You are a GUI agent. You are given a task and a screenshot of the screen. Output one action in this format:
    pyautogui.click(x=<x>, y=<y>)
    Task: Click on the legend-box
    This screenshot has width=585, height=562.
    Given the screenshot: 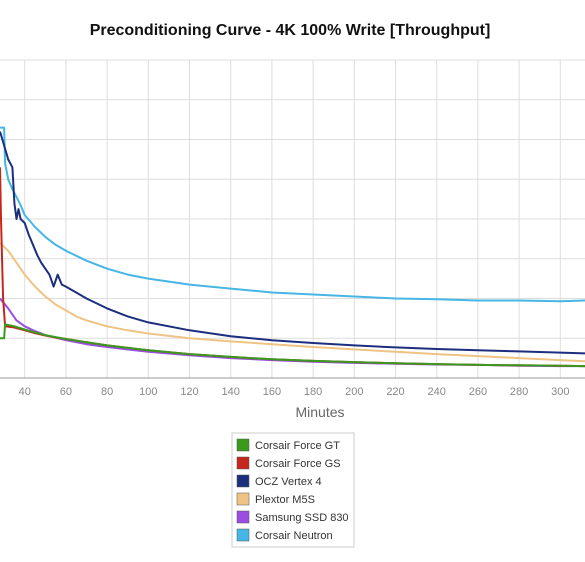 What is the action you would take?
    pyautogui.click(x=293, y=490)
    